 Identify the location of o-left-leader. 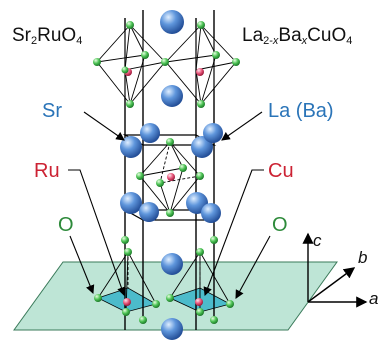
(82, 265).